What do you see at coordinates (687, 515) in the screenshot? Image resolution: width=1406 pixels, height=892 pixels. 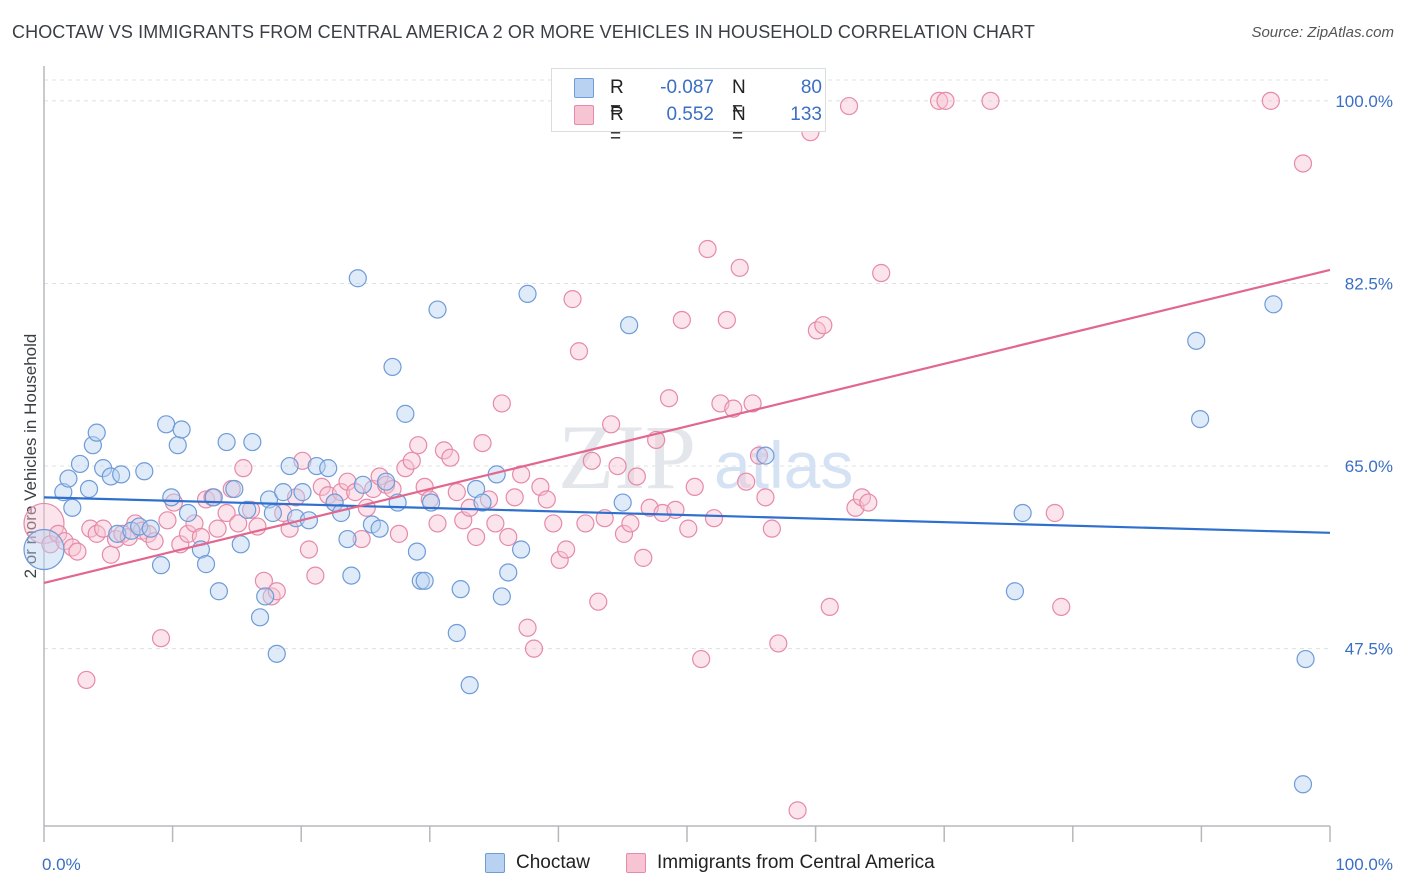 I see `trend-line-choctaw` at bounding box center [687, 515].